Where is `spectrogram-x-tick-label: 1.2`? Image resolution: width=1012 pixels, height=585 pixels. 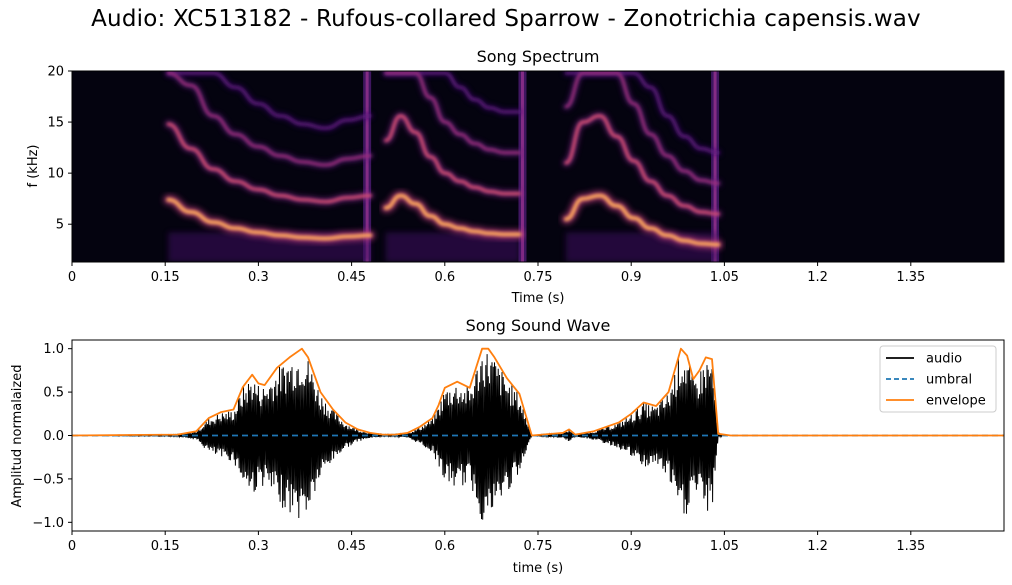 spectrogram-x-tick-label: 1.2 is located at coordinates (817, 277).